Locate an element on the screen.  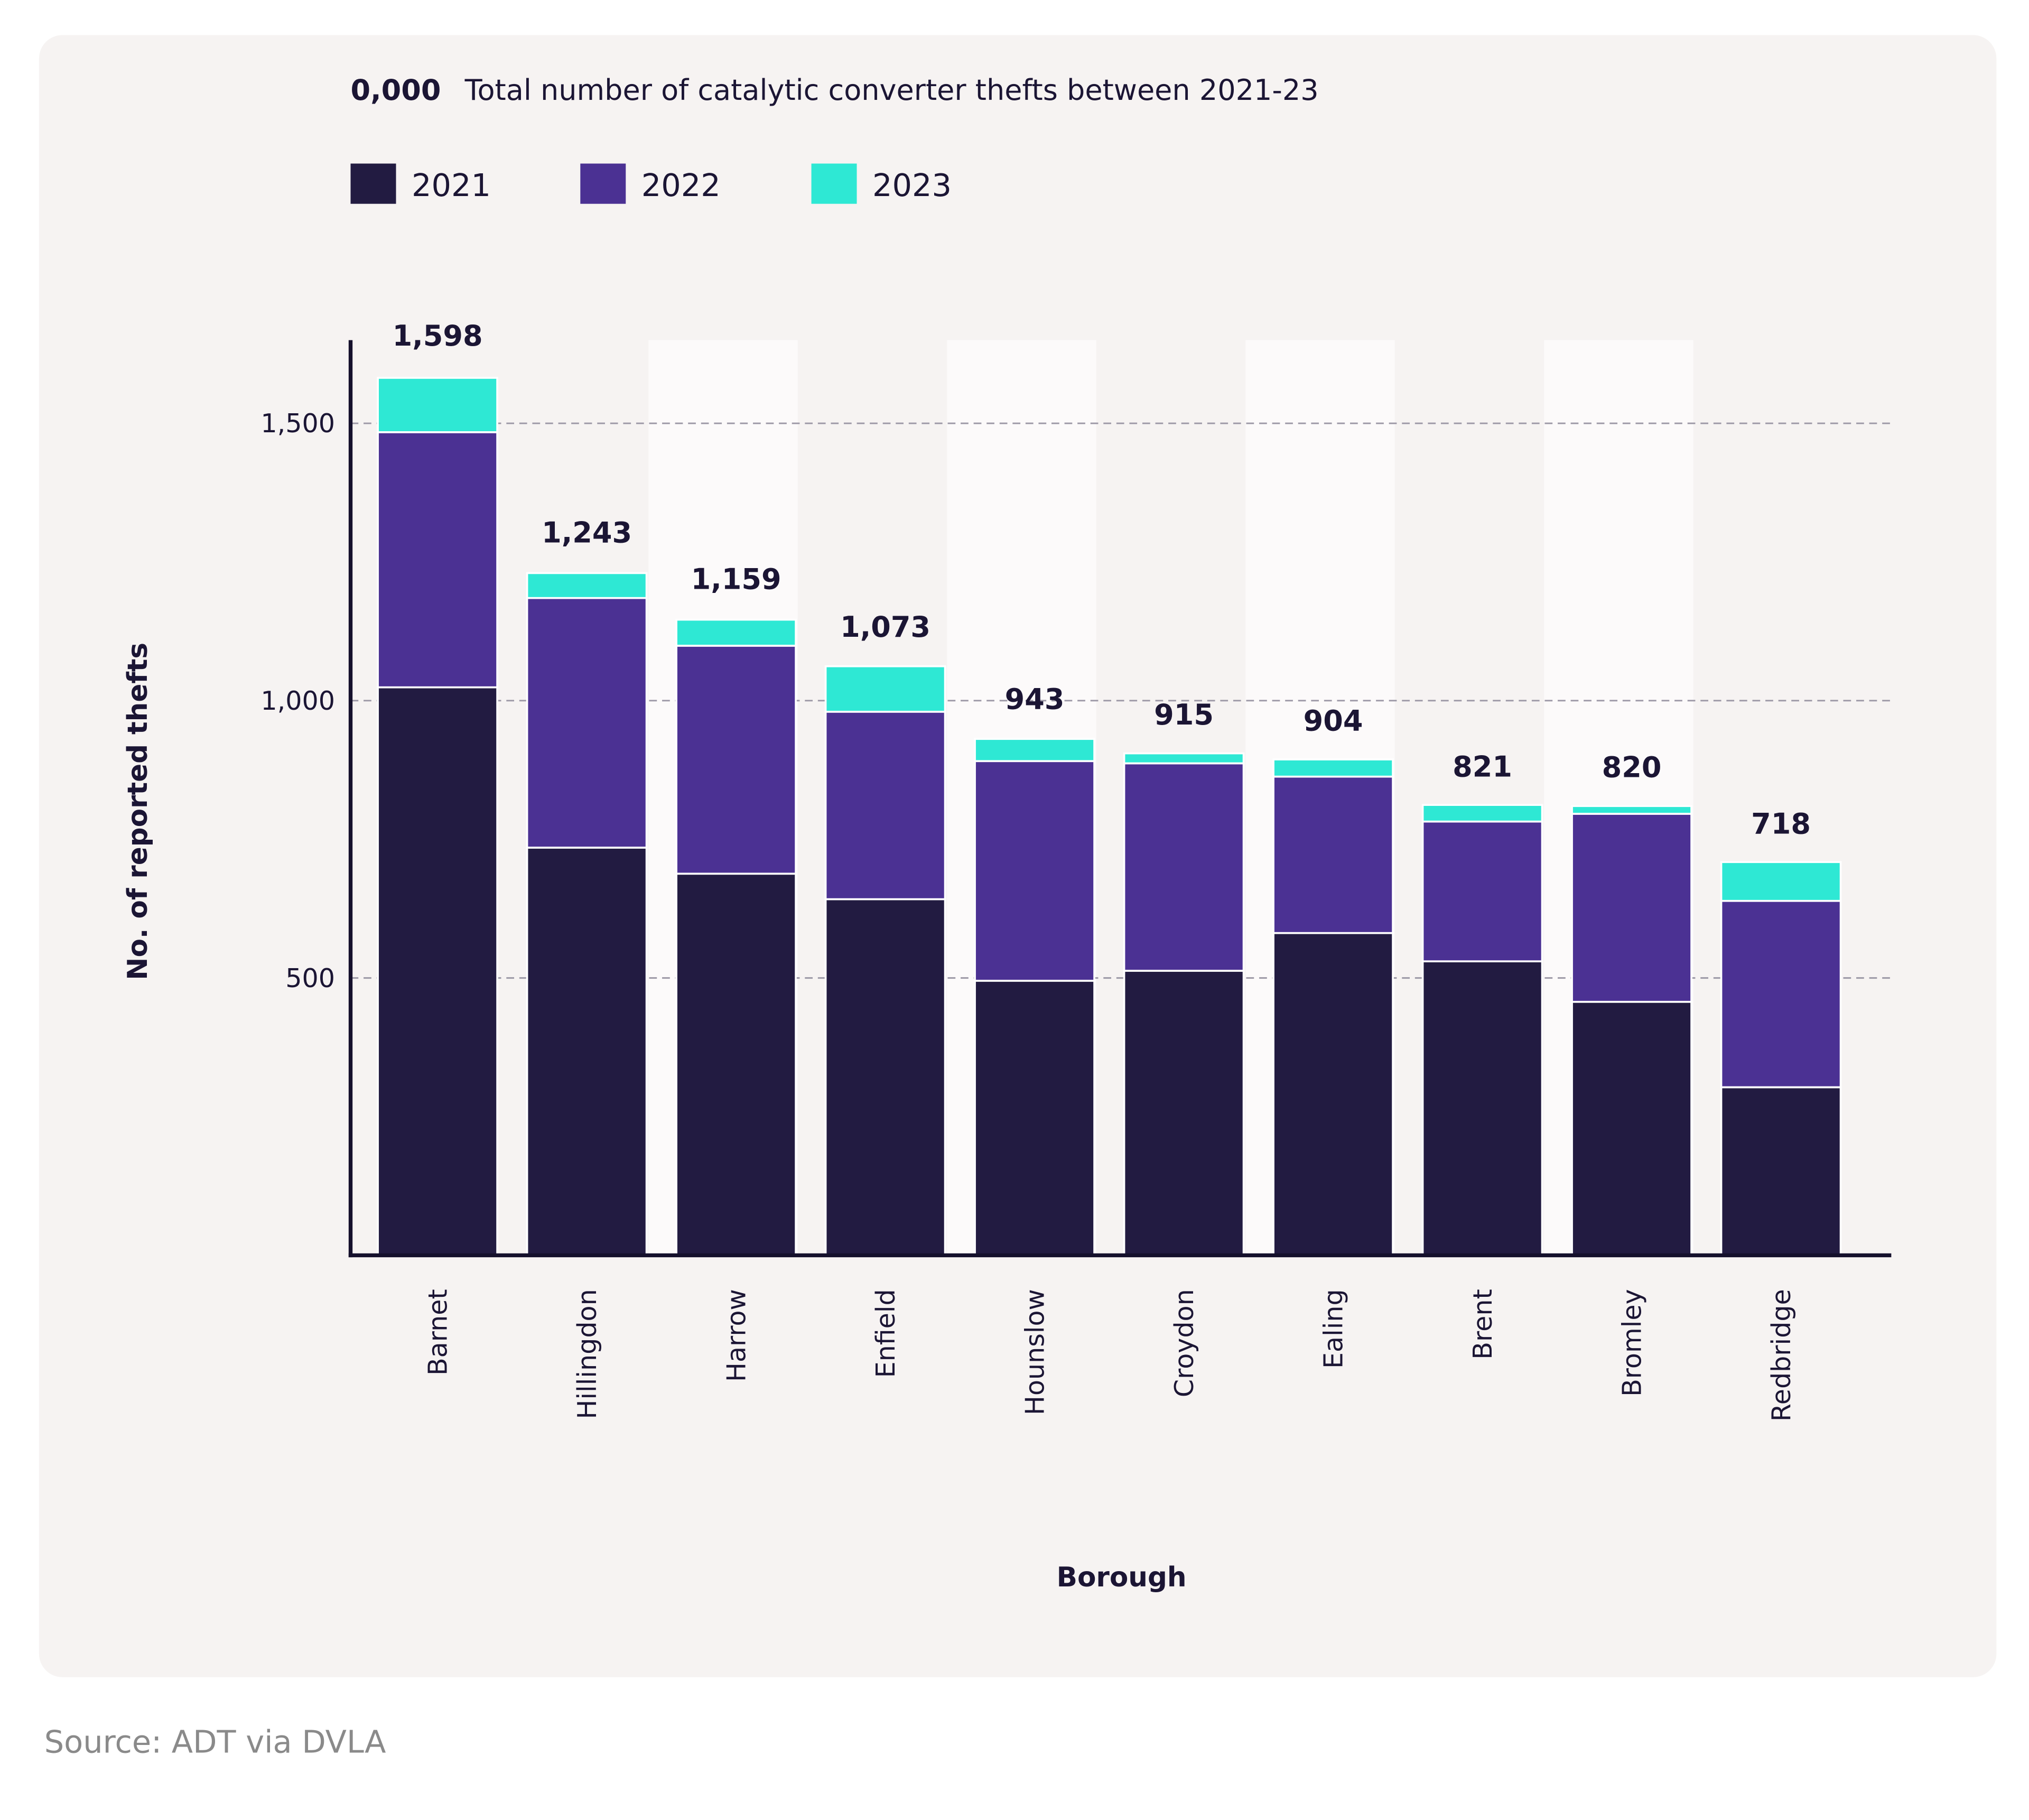
x-tick-label: Hillingdon is located at coordinates (587, 1354).